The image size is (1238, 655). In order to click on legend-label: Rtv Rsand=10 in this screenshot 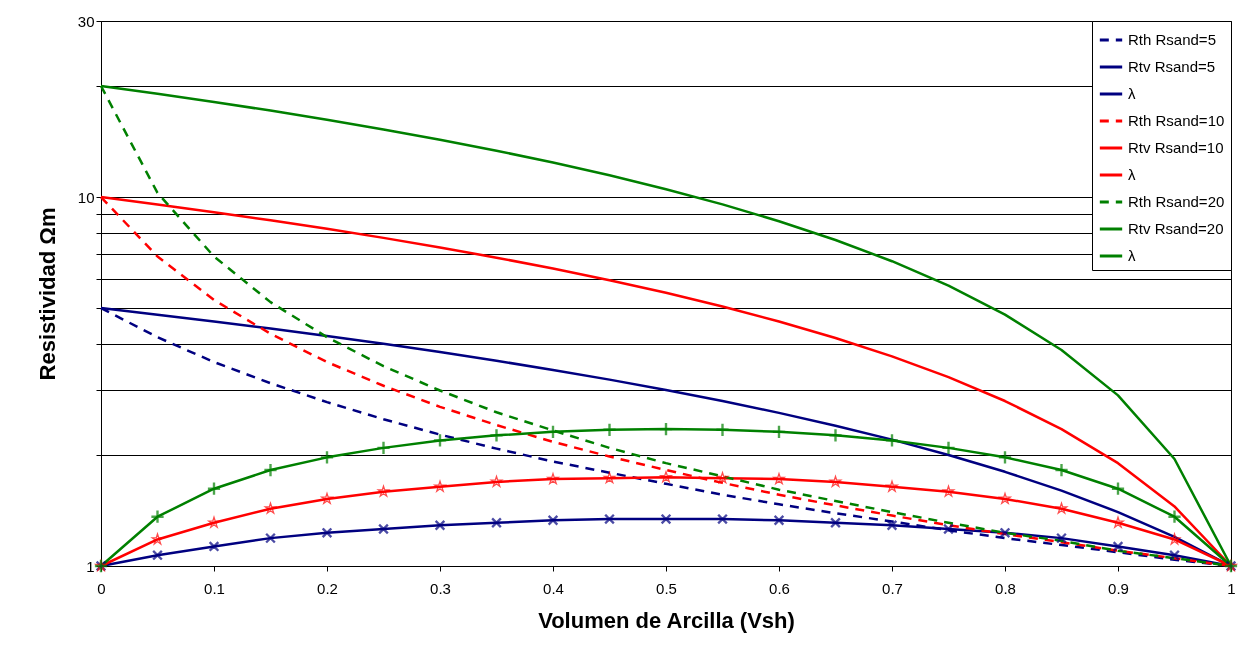, I will do `click(1176, 147)`.